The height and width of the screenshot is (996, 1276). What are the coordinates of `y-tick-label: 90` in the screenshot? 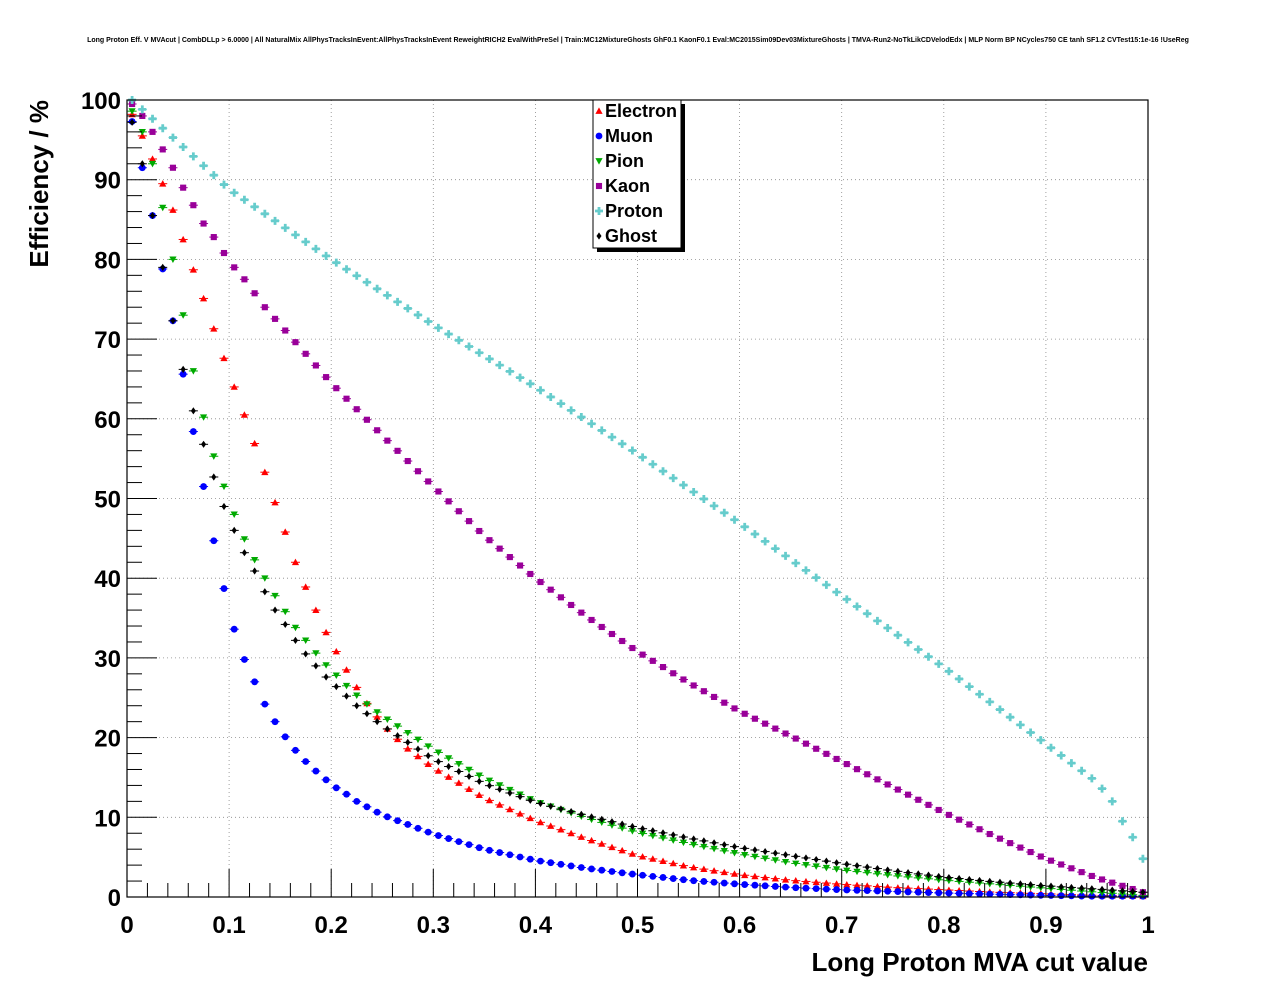 It's located at (107, 181).